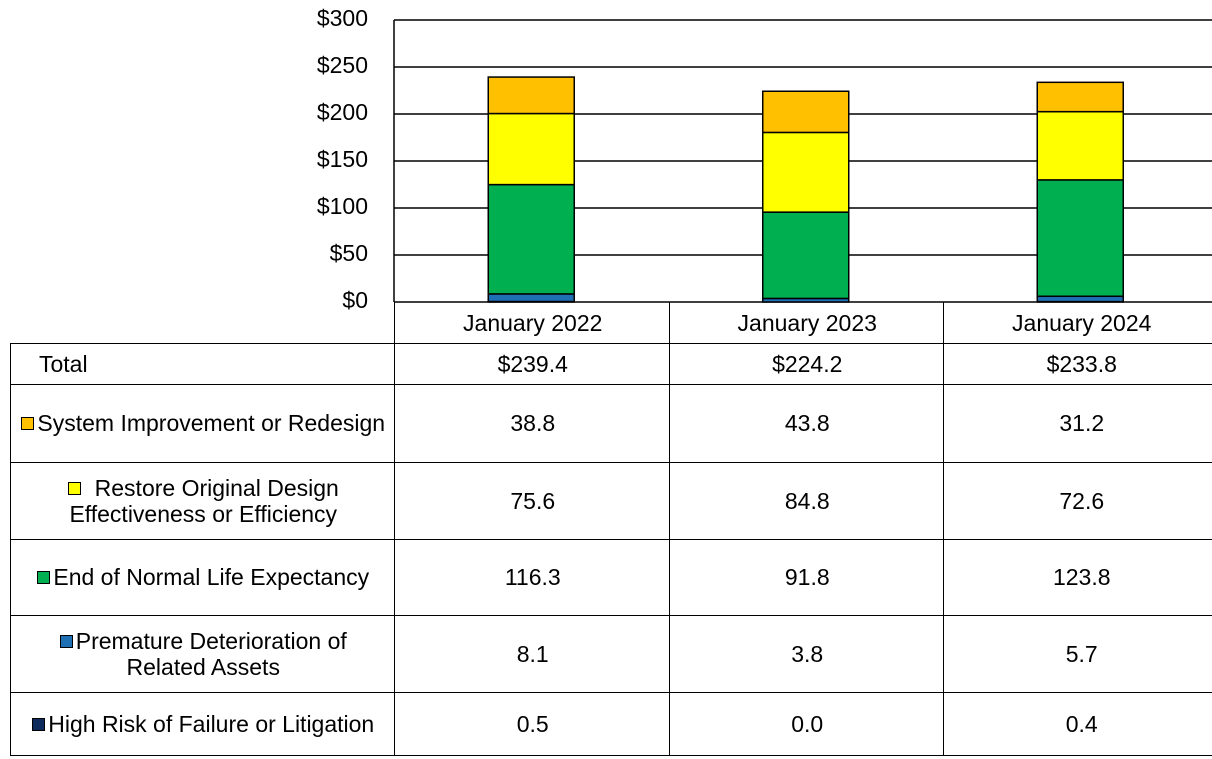 This screenshot has height=759, width=1212. What do you see at coordinates (1082, 322) in the screenshot?
I see `cell-text: January 2024` at bounding box center [1082, 322].